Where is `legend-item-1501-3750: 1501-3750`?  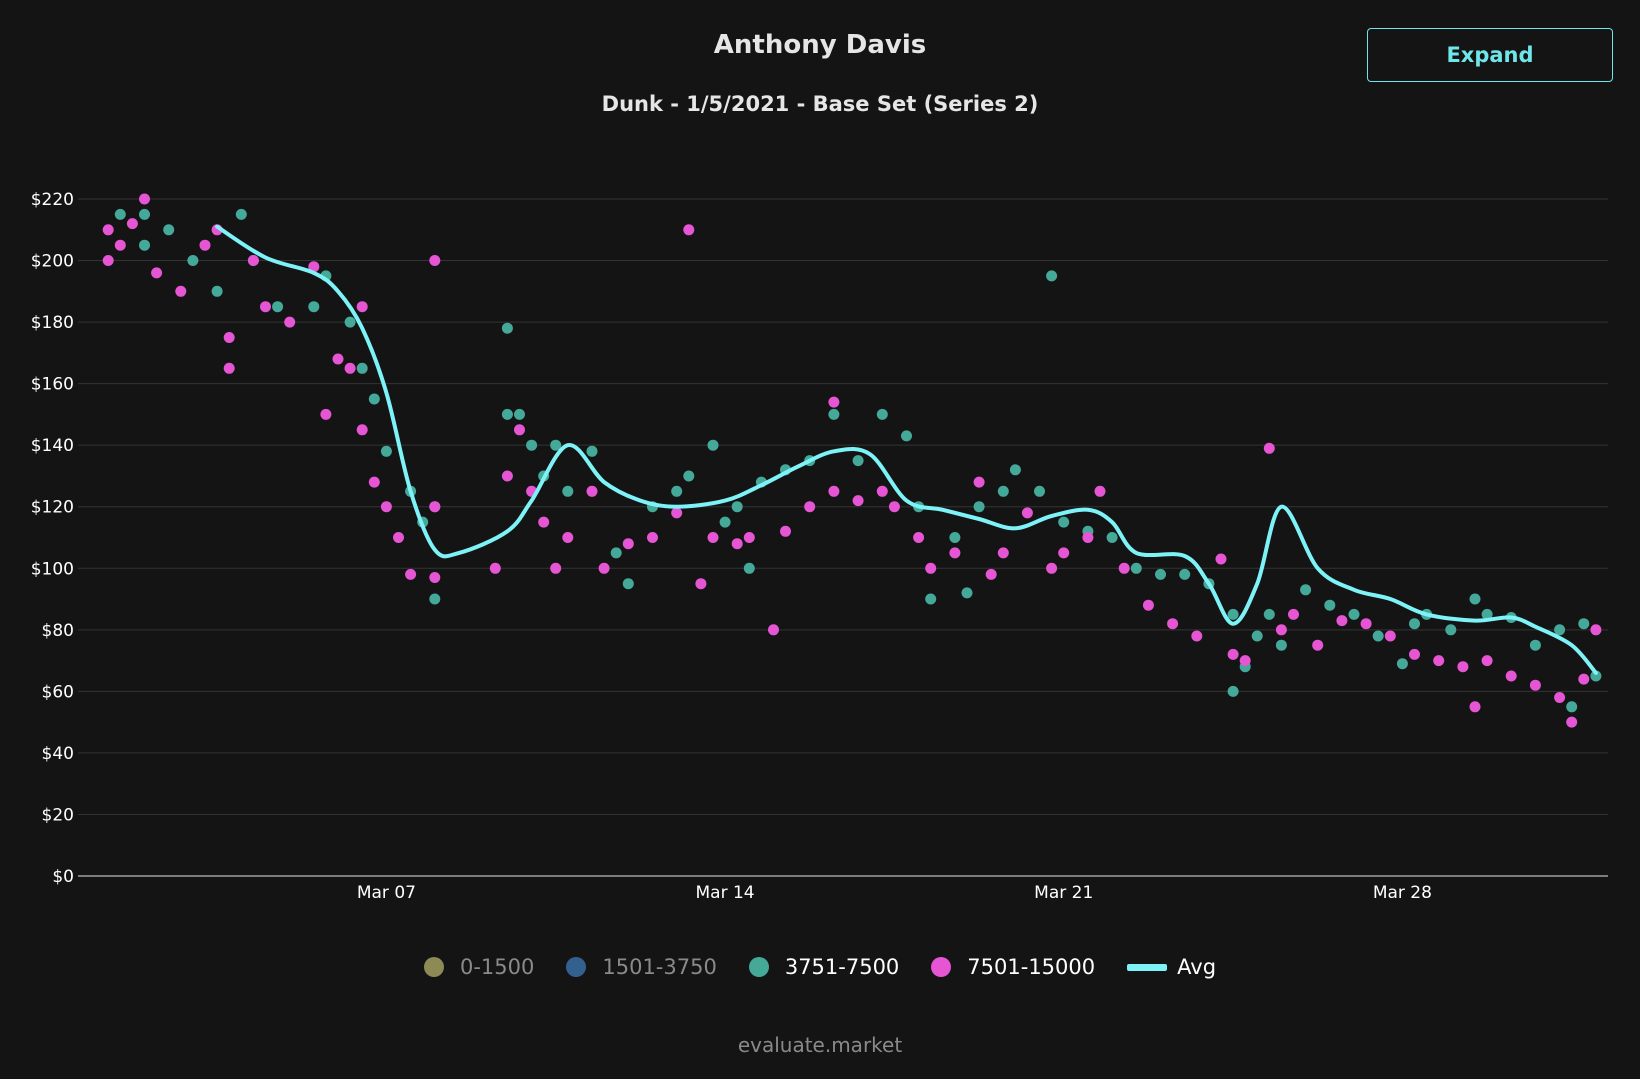
legend-item-1501-3750: 1501-3750 is located at coordinates (641, 967).